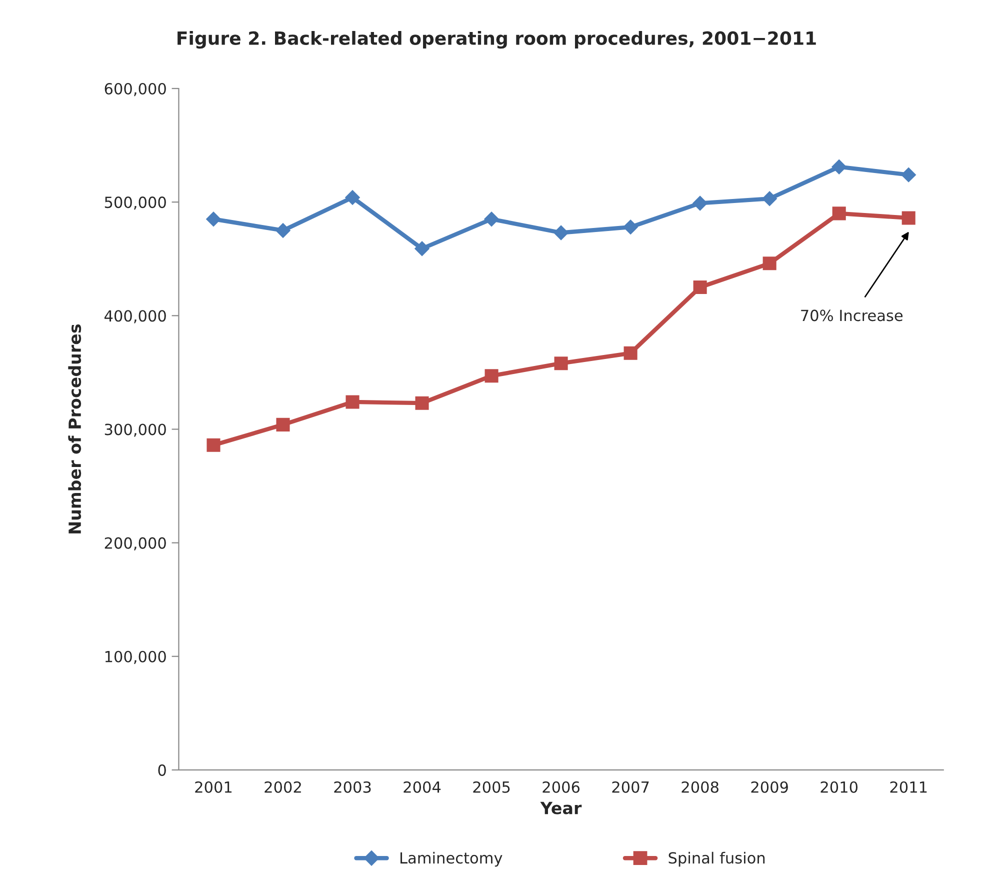 This screenshot has width=993, height=885. What do you see at coordinates (839, 787) in the screenshot?
I see `x-tick-label: 2010` at bounding box center [839, 787].